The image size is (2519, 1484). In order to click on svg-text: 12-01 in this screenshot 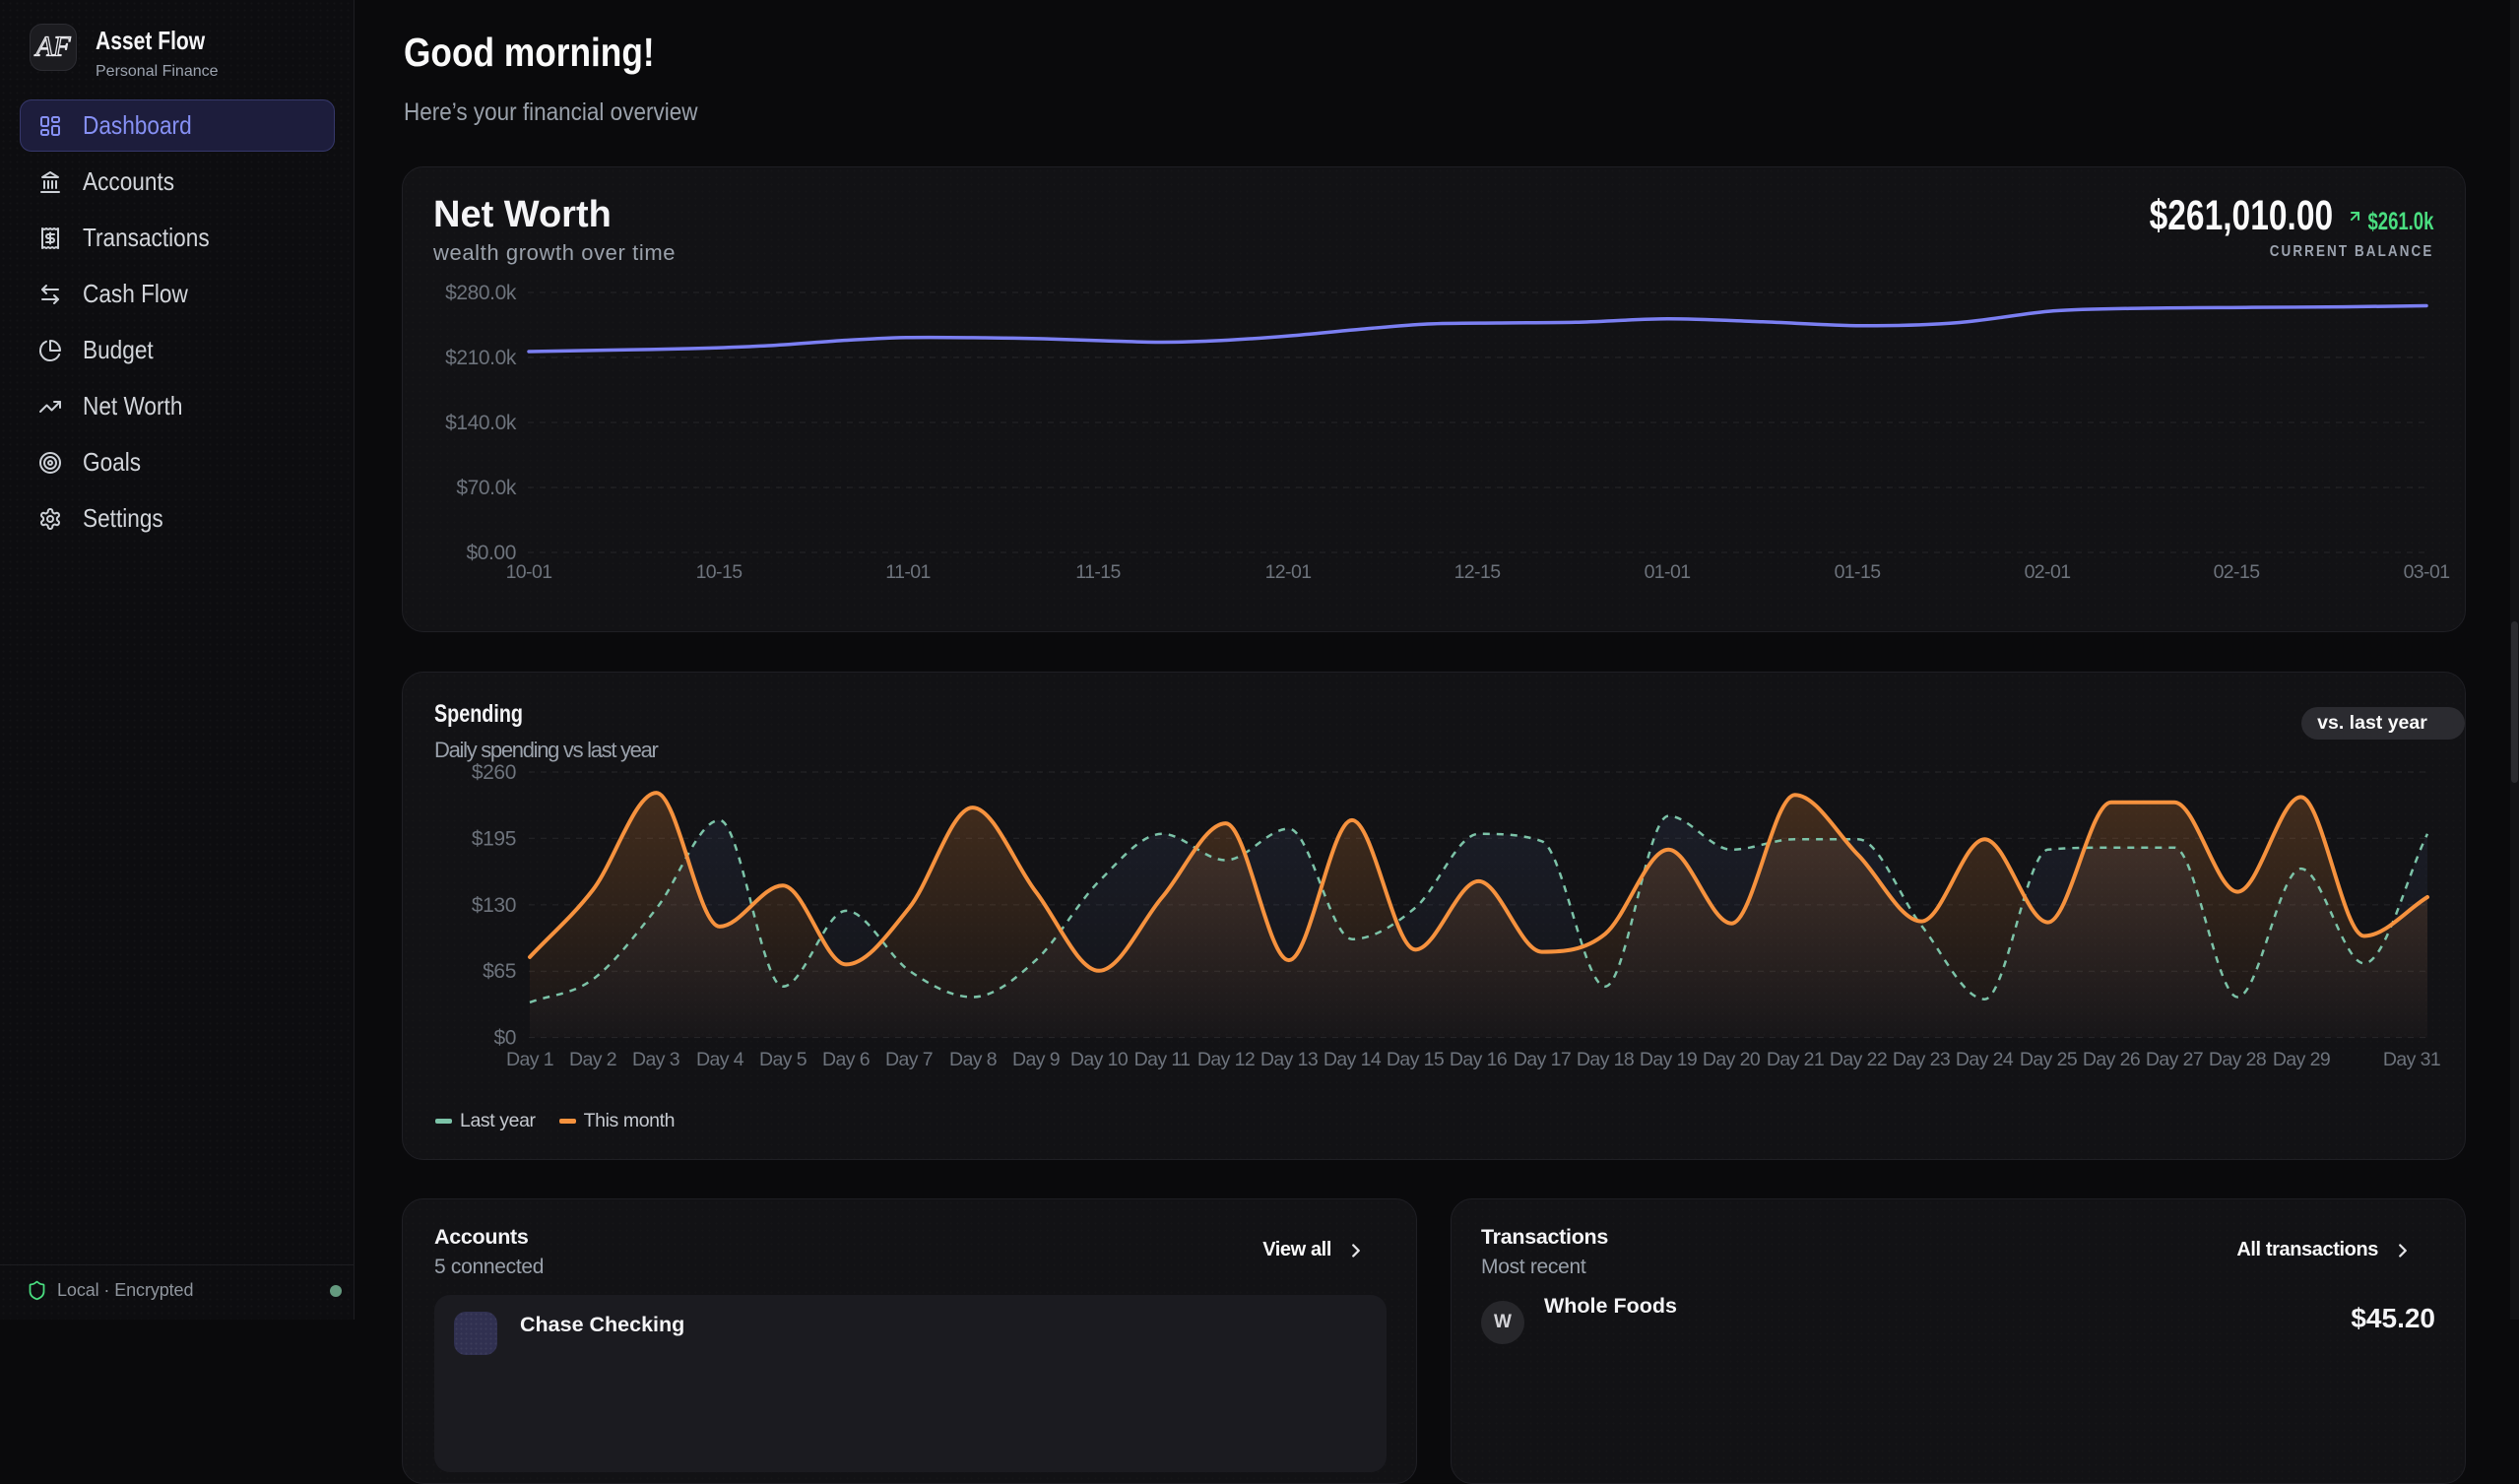, I will do `click(1288, 572)`.